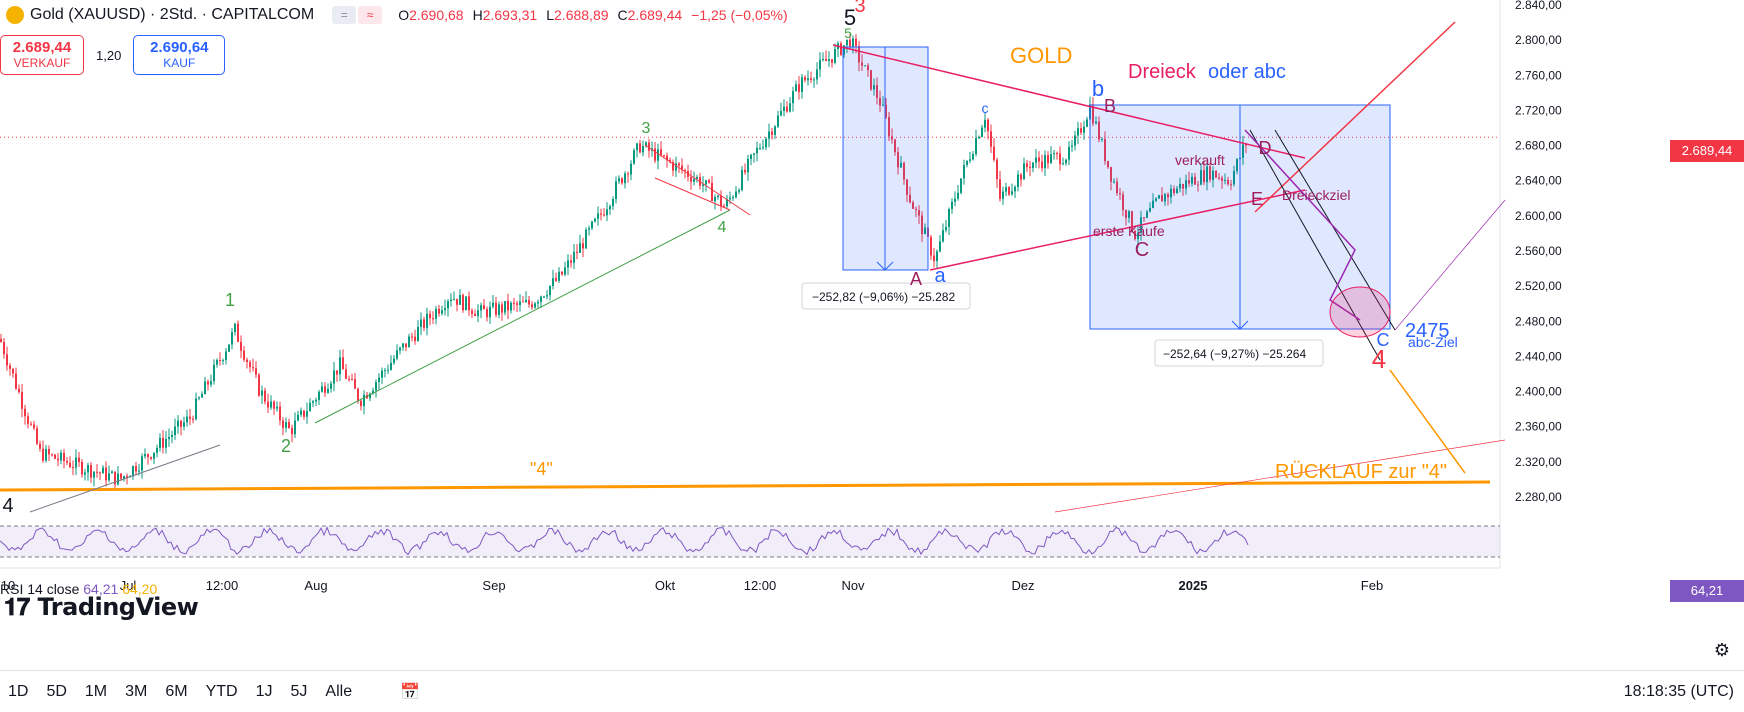  What do you see at coordinates (18, 691) in the screenshot?
I see `timeframe-1D: 1D` at bounding box center [18, 691].